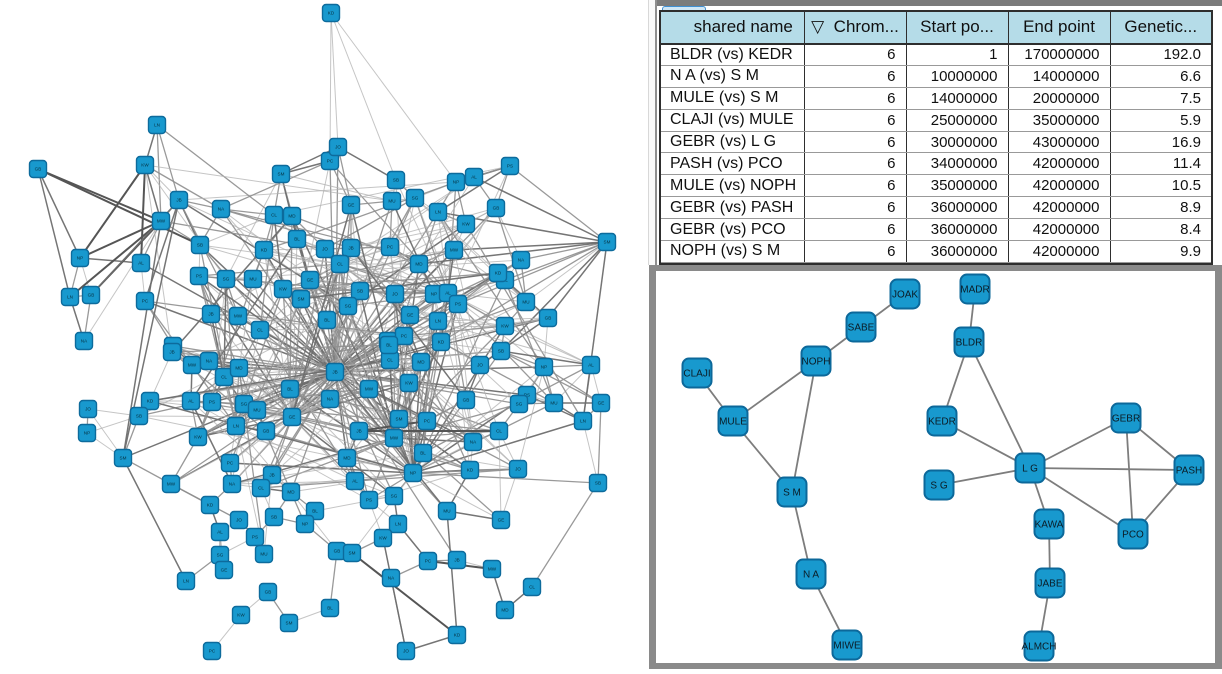 This screenshot has height=674, width=1222. I want to click on svg-text: SABE, so click(861, 328).